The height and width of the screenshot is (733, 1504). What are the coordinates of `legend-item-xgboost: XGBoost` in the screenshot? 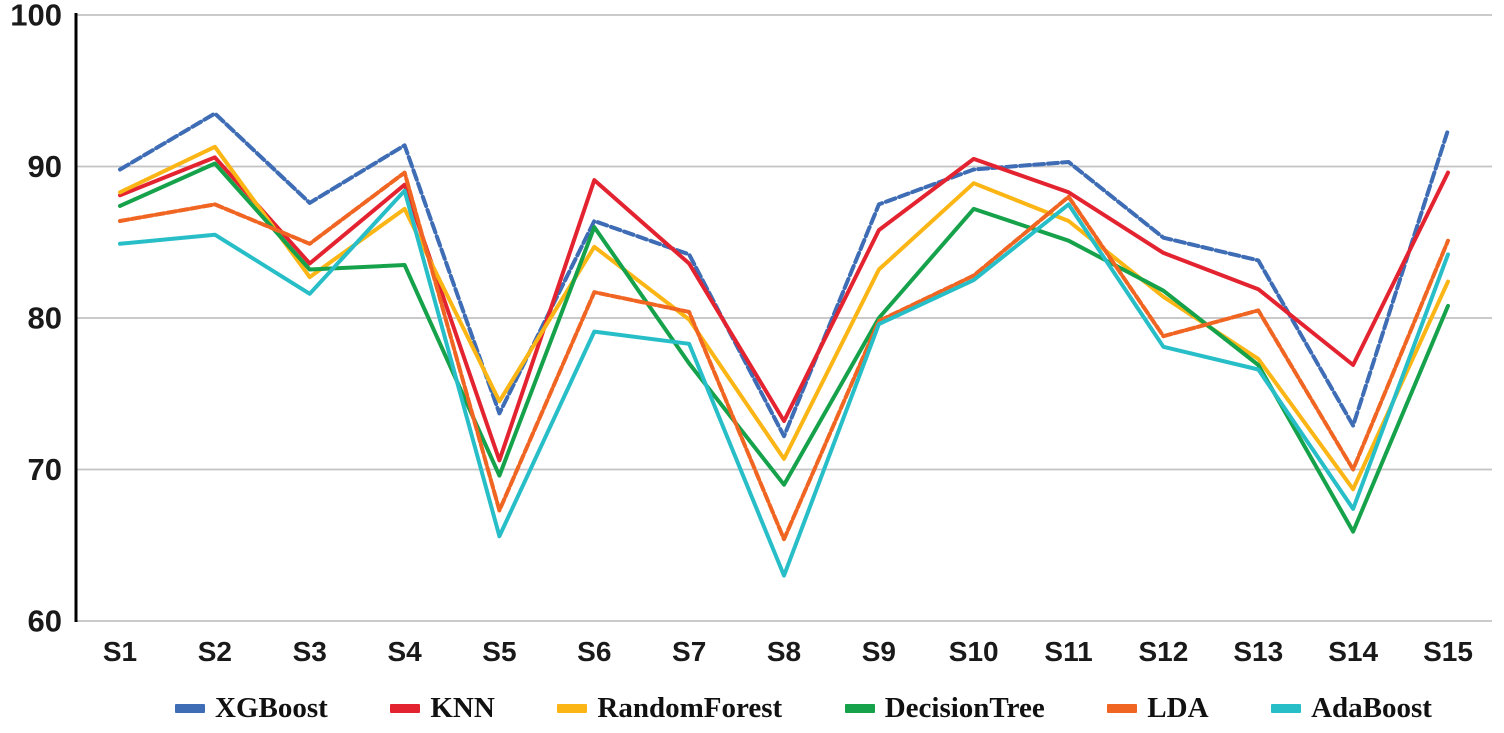 It's located at (251, 707).